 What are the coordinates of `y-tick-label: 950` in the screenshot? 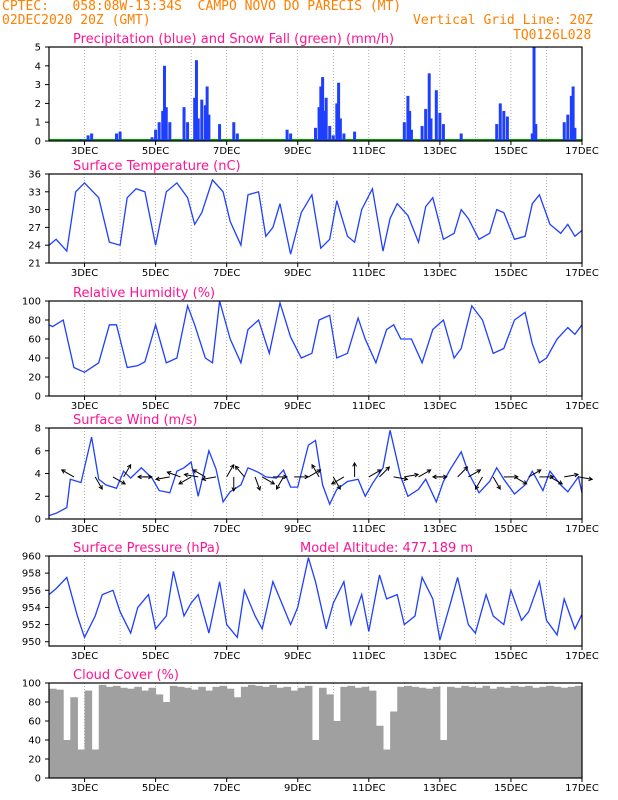 It's located at (31, 642).